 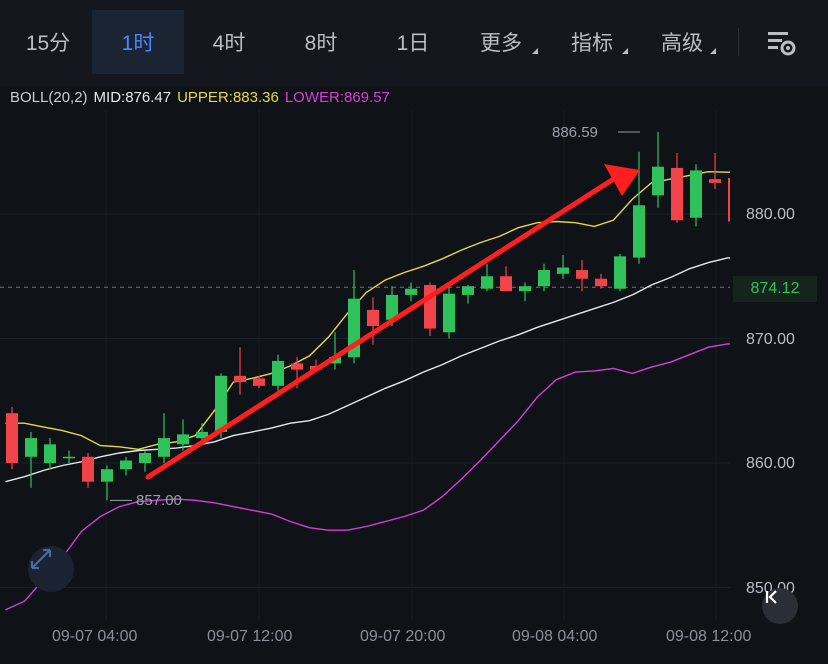 I want to click on tab-label: 15分, so click(x=48, y=43).